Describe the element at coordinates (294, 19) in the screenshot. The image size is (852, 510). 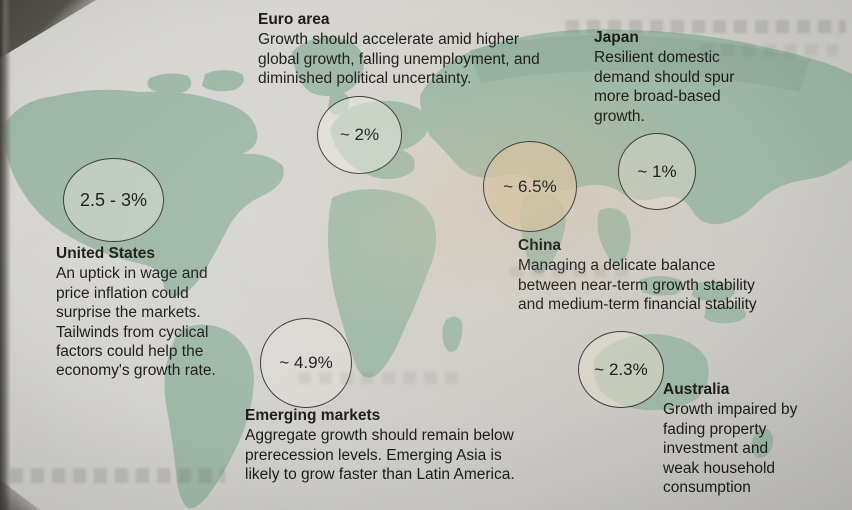
I see `region-title: Euro area` at that location.